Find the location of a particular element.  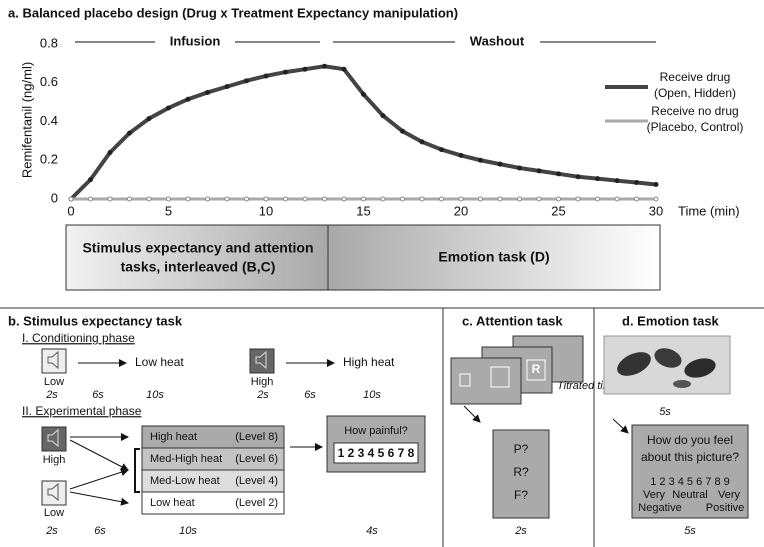

legend-label: Receive drug is located at coordinates (695, 77).